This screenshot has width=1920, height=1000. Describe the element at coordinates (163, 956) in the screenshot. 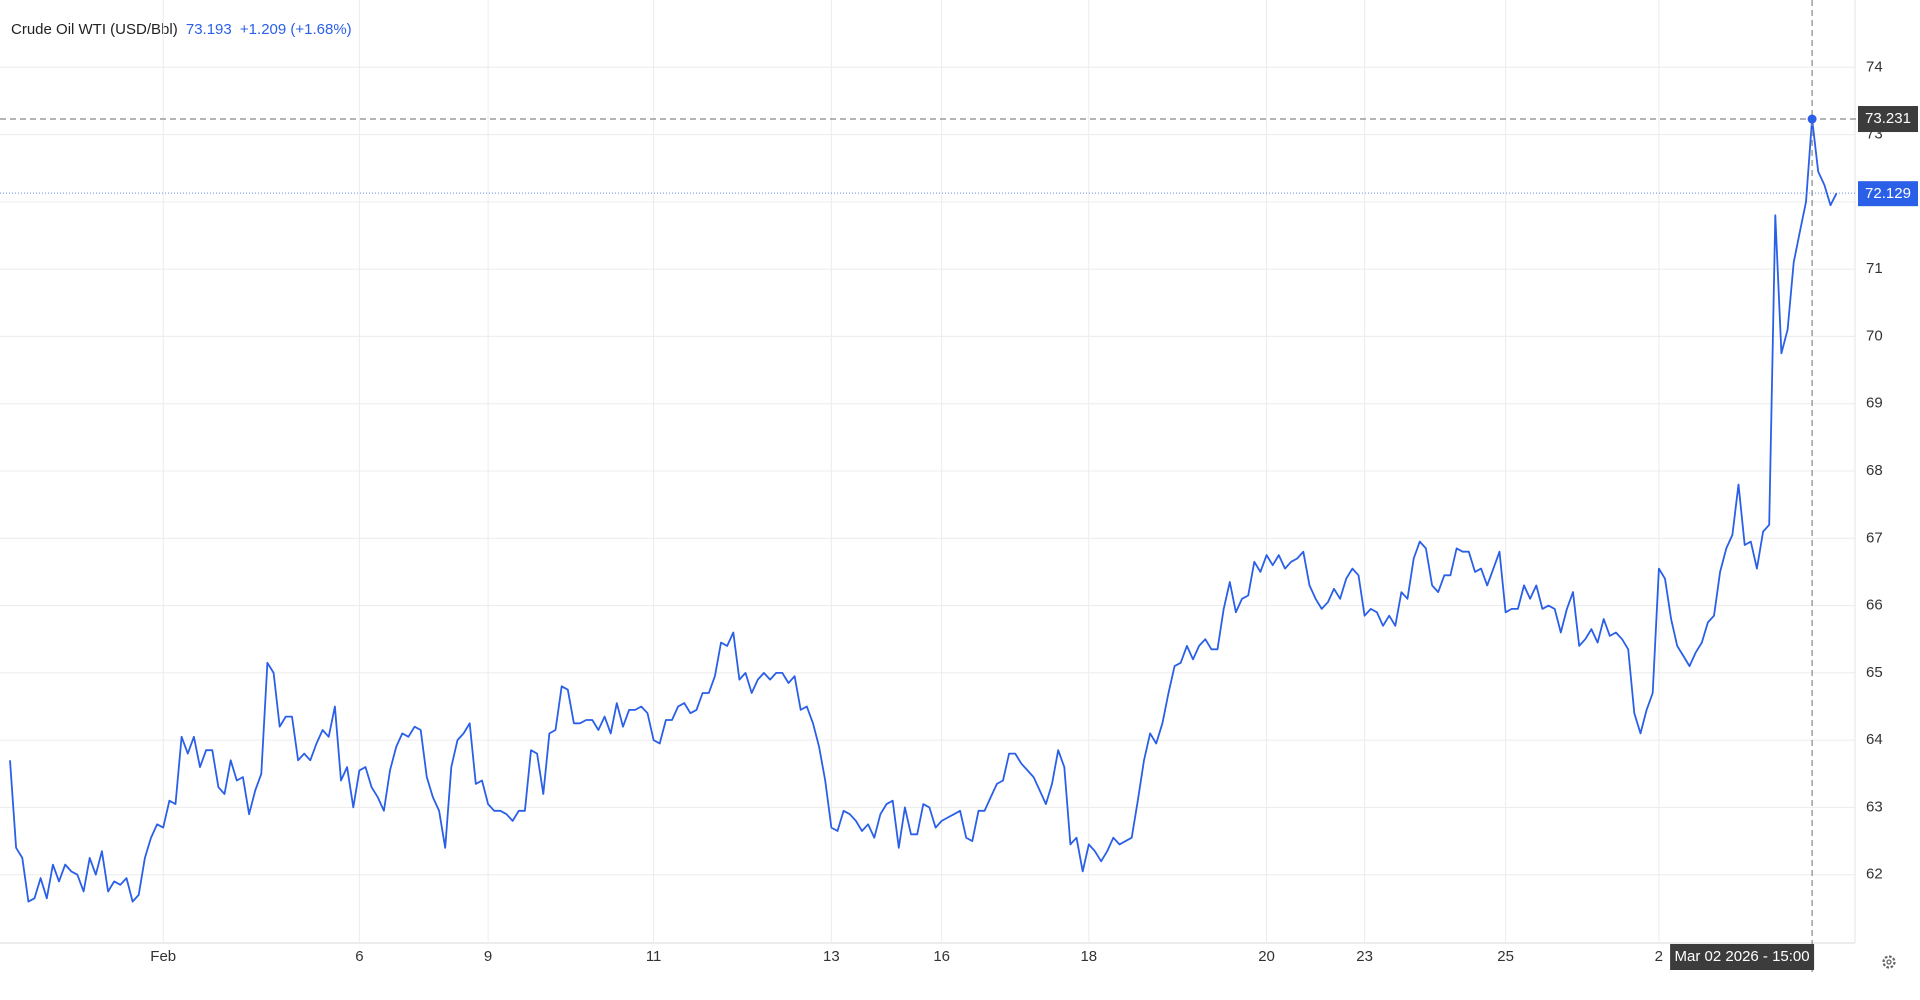

I see `x-tick-label: Feb` at that location.